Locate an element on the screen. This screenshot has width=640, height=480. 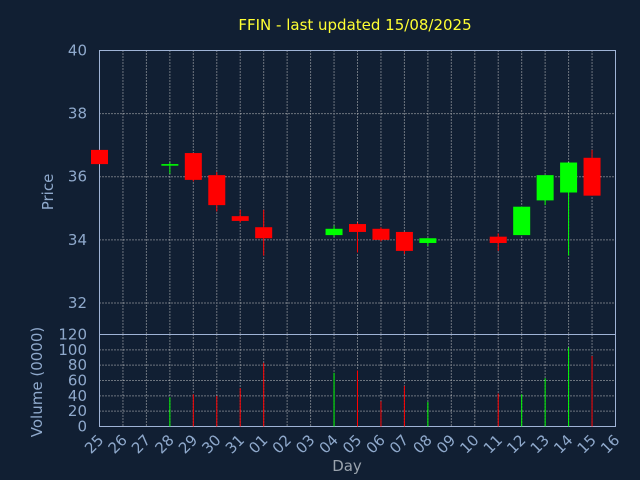
volume-tick-label: 120 is located at coordinates (72, 335).